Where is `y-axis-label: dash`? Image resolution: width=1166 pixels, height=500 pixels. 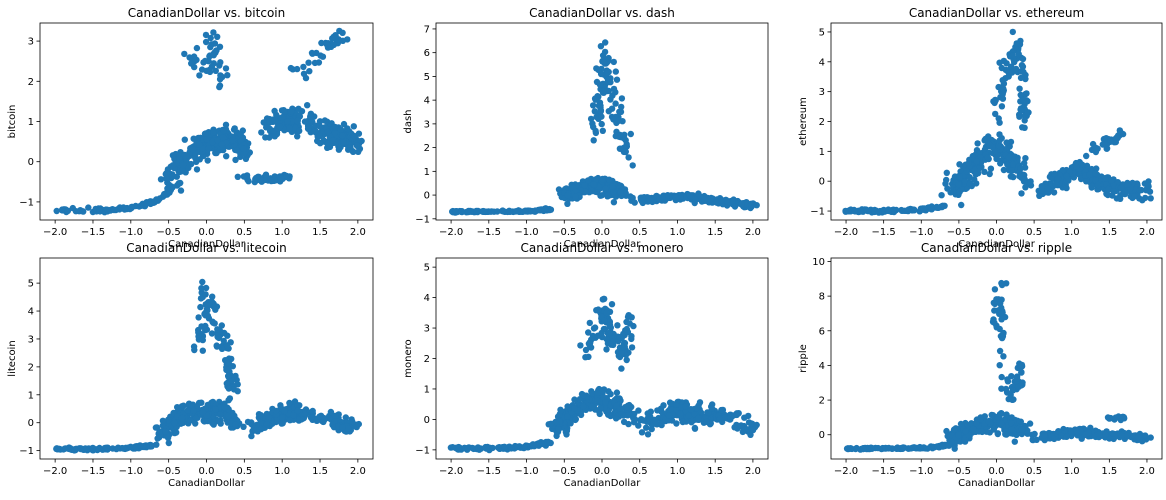
y-axis-label: dash is located at coordinates (408, 121).